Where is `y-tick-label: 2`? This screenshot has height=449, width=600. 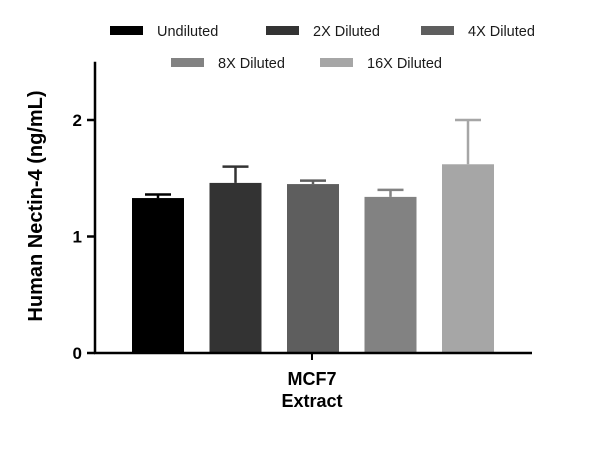
y-tick-label: 2 is located at coordinates (77, 120).